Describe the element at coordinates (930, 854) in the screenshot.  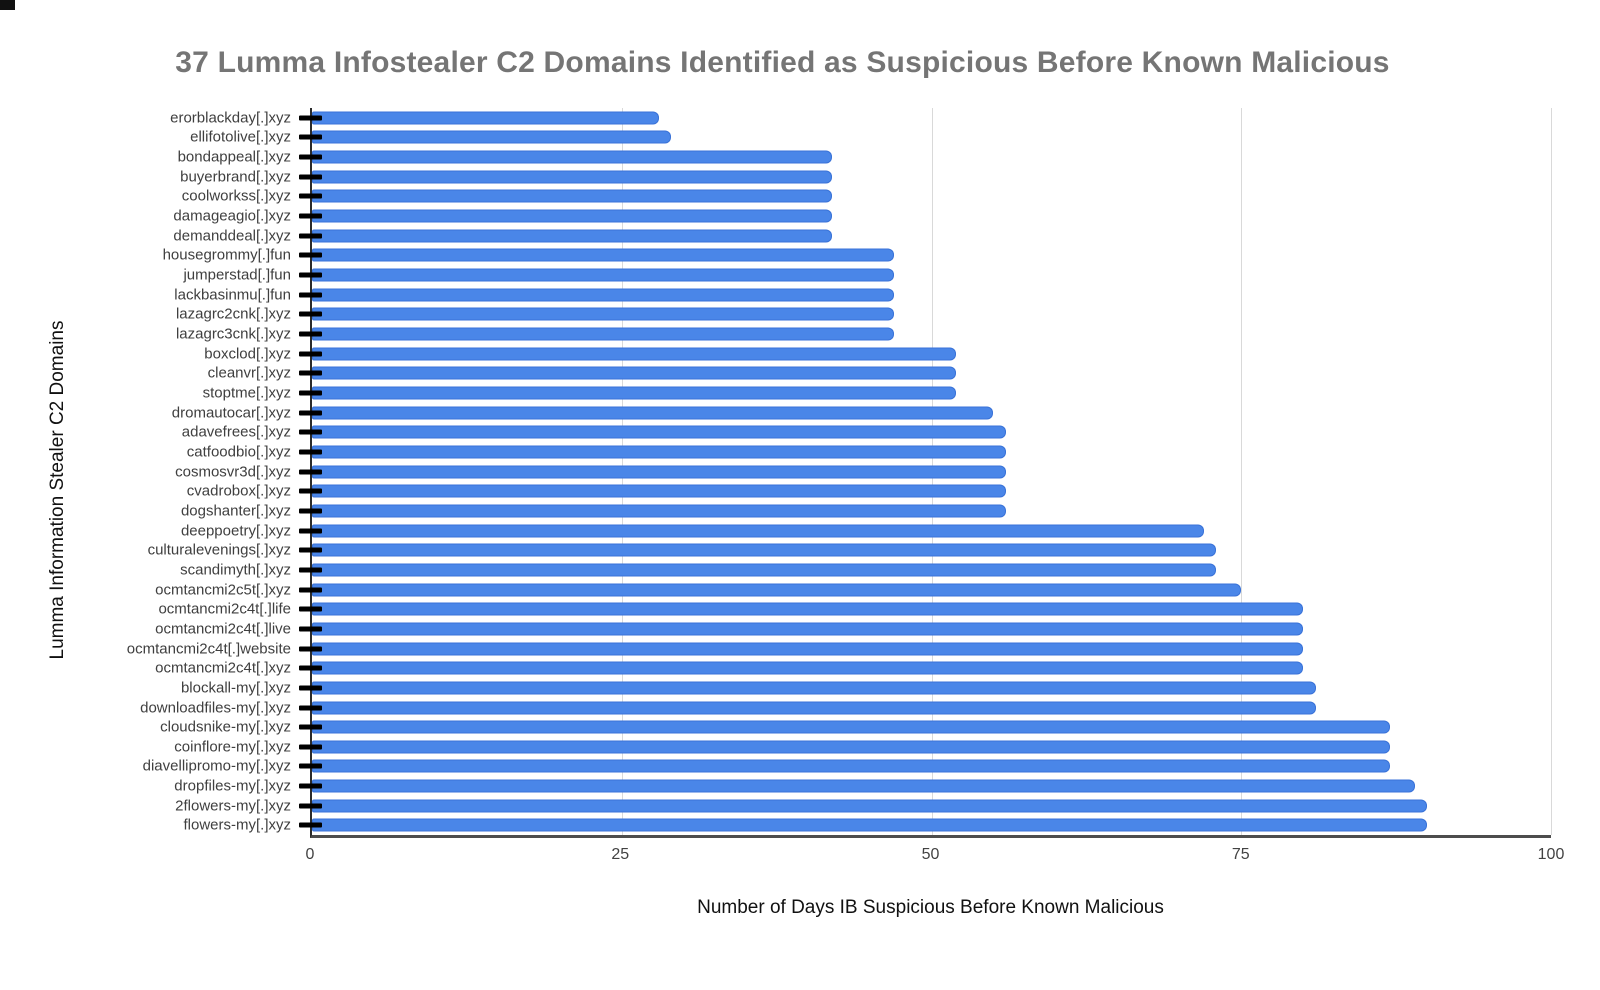
I see `x-tick-label: 50` at that location.